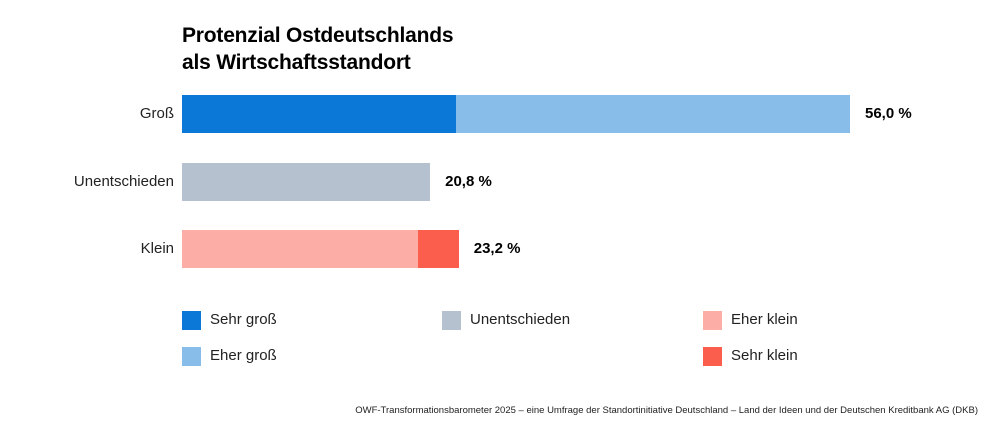 Image resolution: width=1000 pixels, height=443 pixels. What do you see at coordinates (318, 35) in the screenshot?
I see `chart-title-line-1: Protenzial Ostdeutschlands` at bounding box center [318, 35].